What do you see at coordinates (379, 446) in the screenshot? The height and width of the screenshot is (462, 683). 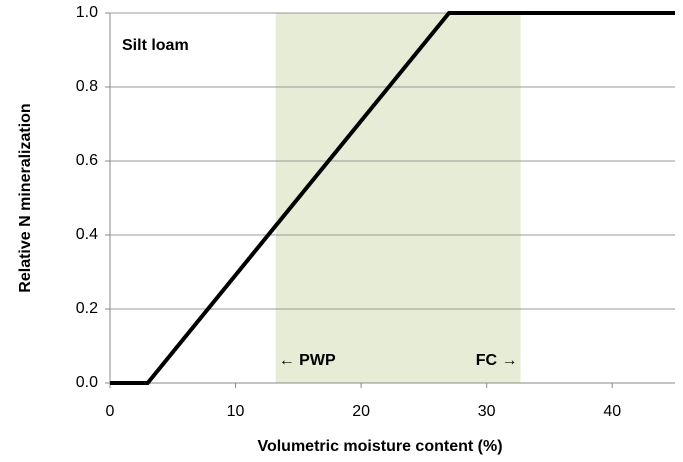 I see `x-axis-label: Volumetric moisture content (%)` at bounding box center [379, 446].